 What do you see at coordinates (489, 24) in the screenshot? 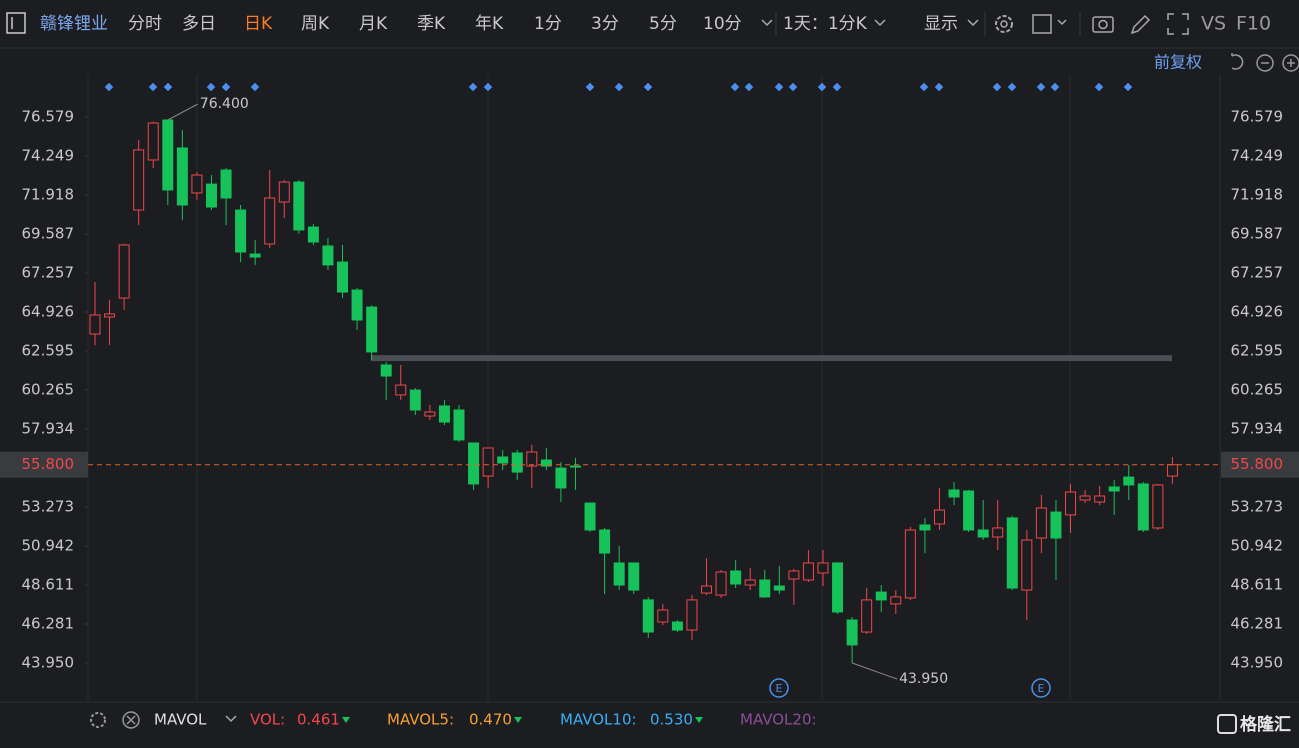
I see `tab: 年K` at bounding box center [489, 24].